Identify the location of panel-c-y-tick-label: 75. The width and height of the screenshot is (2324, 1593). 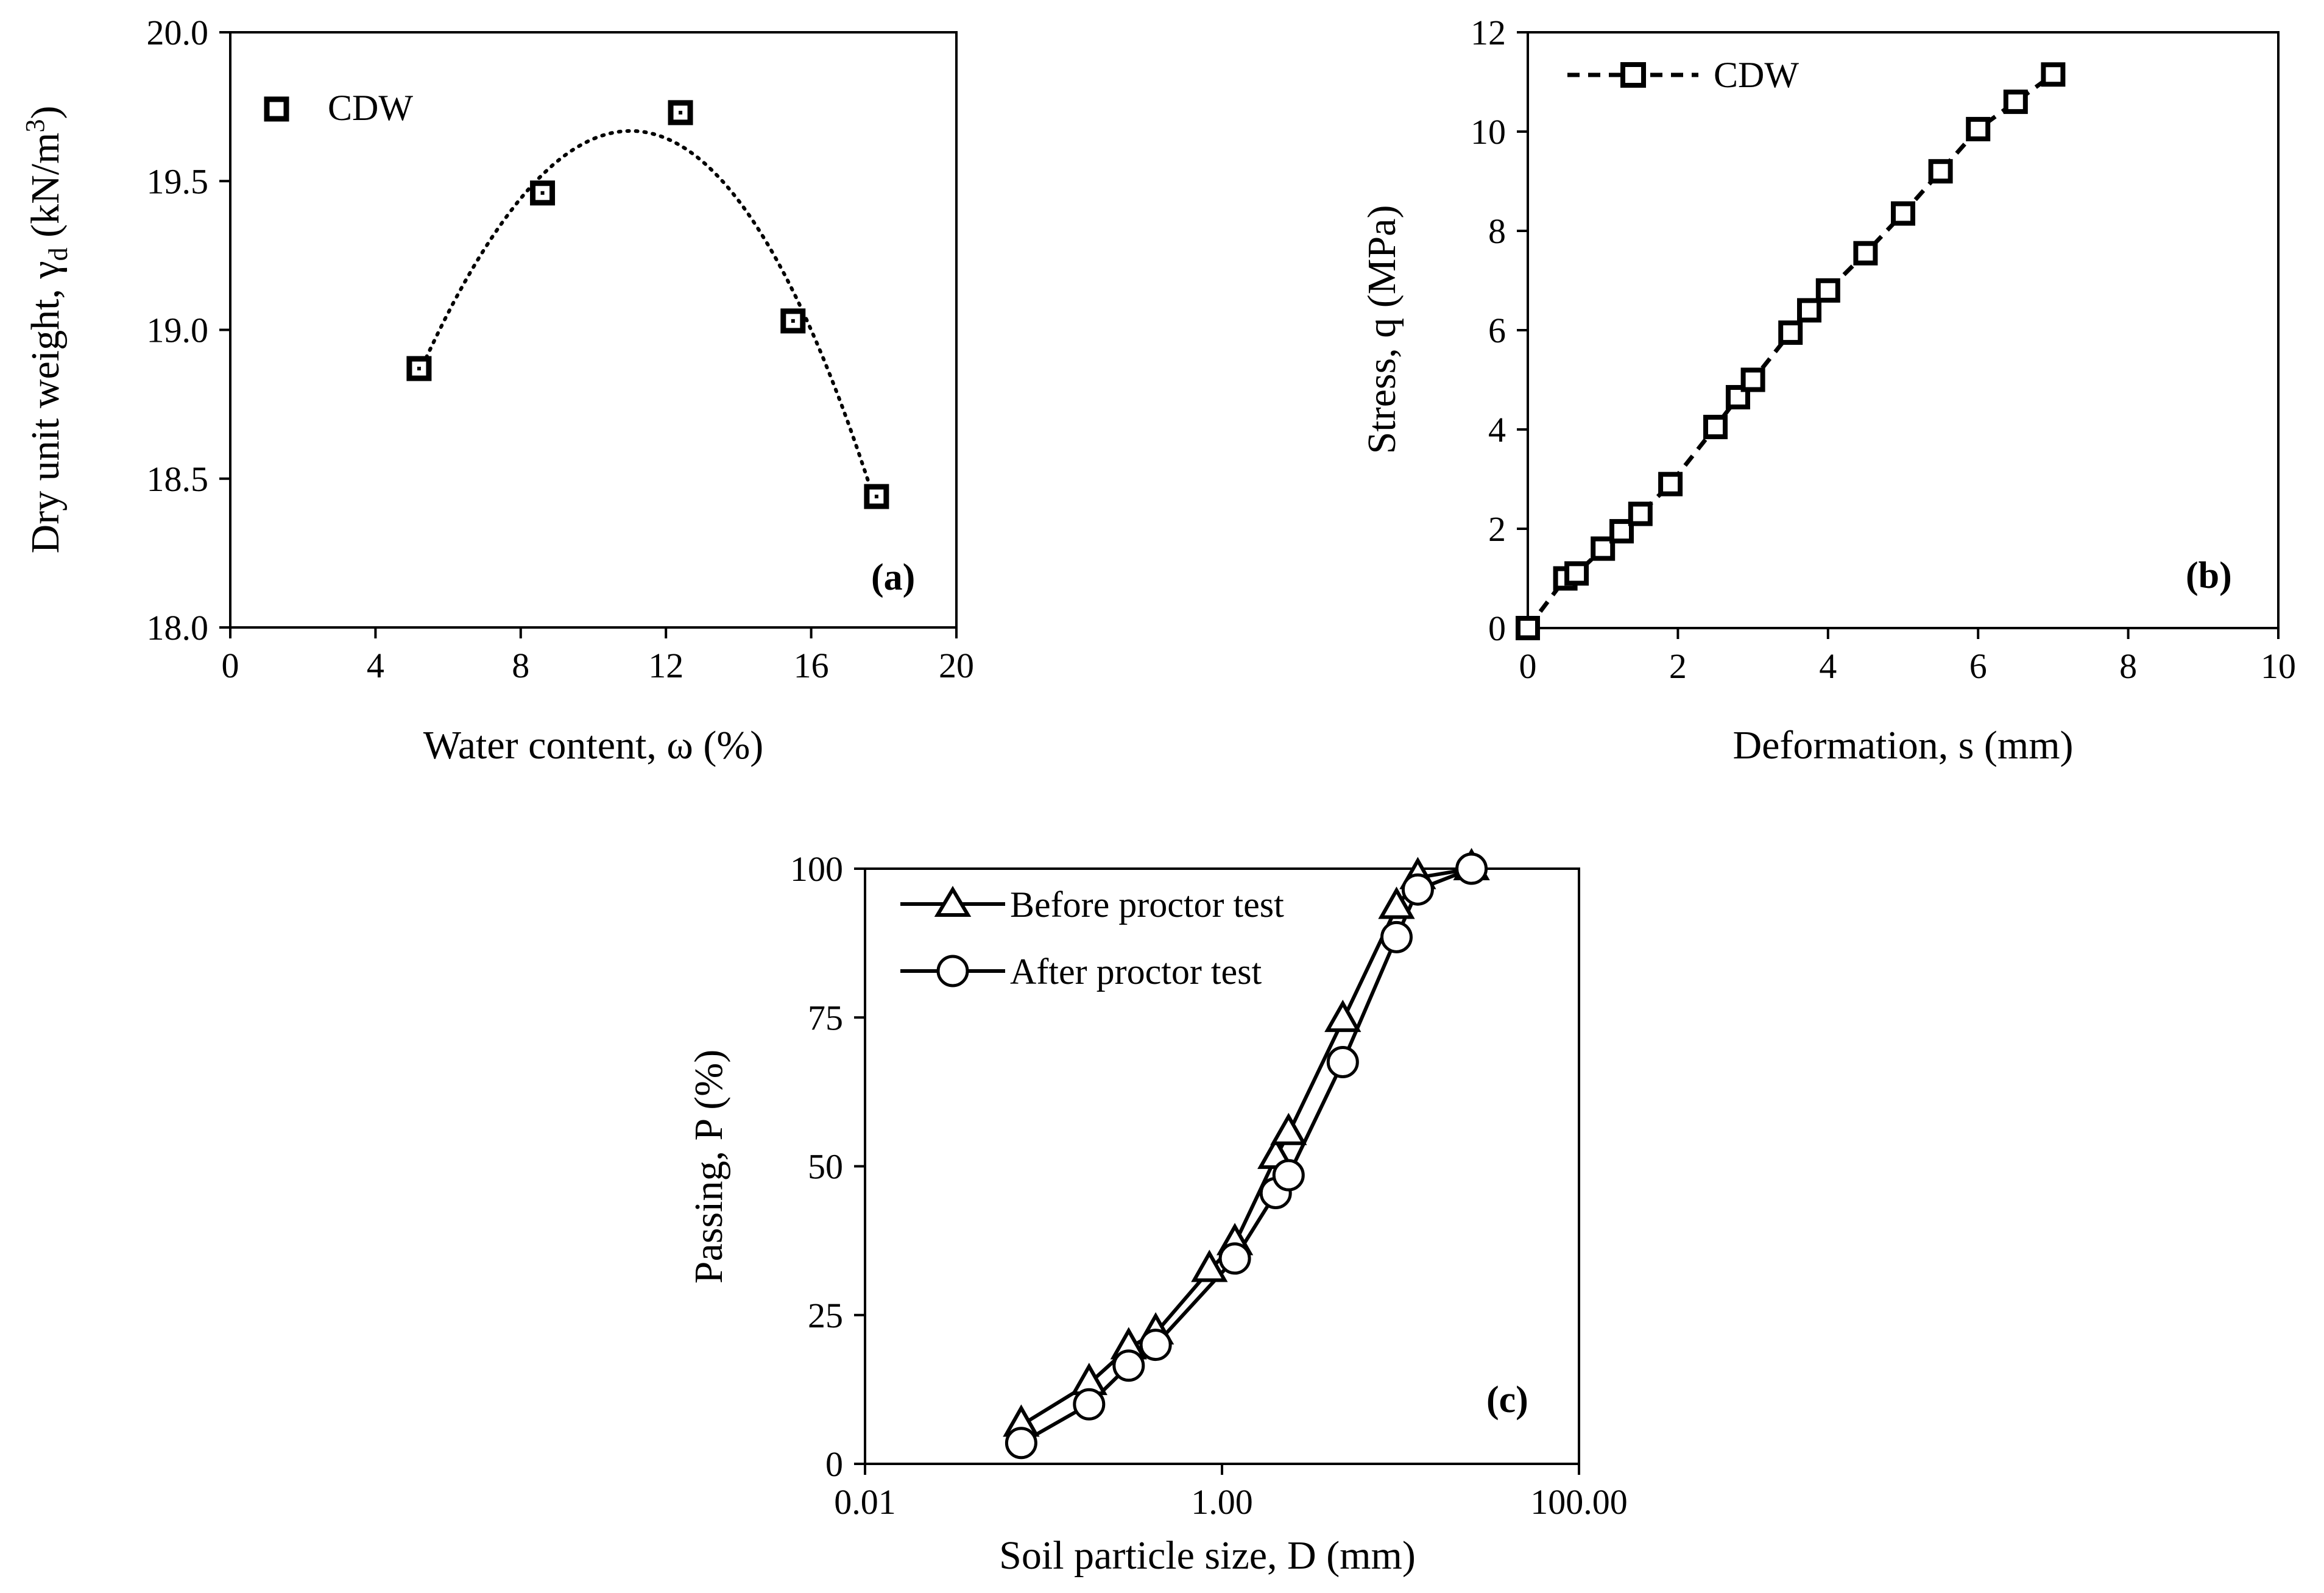
(825, 1017).